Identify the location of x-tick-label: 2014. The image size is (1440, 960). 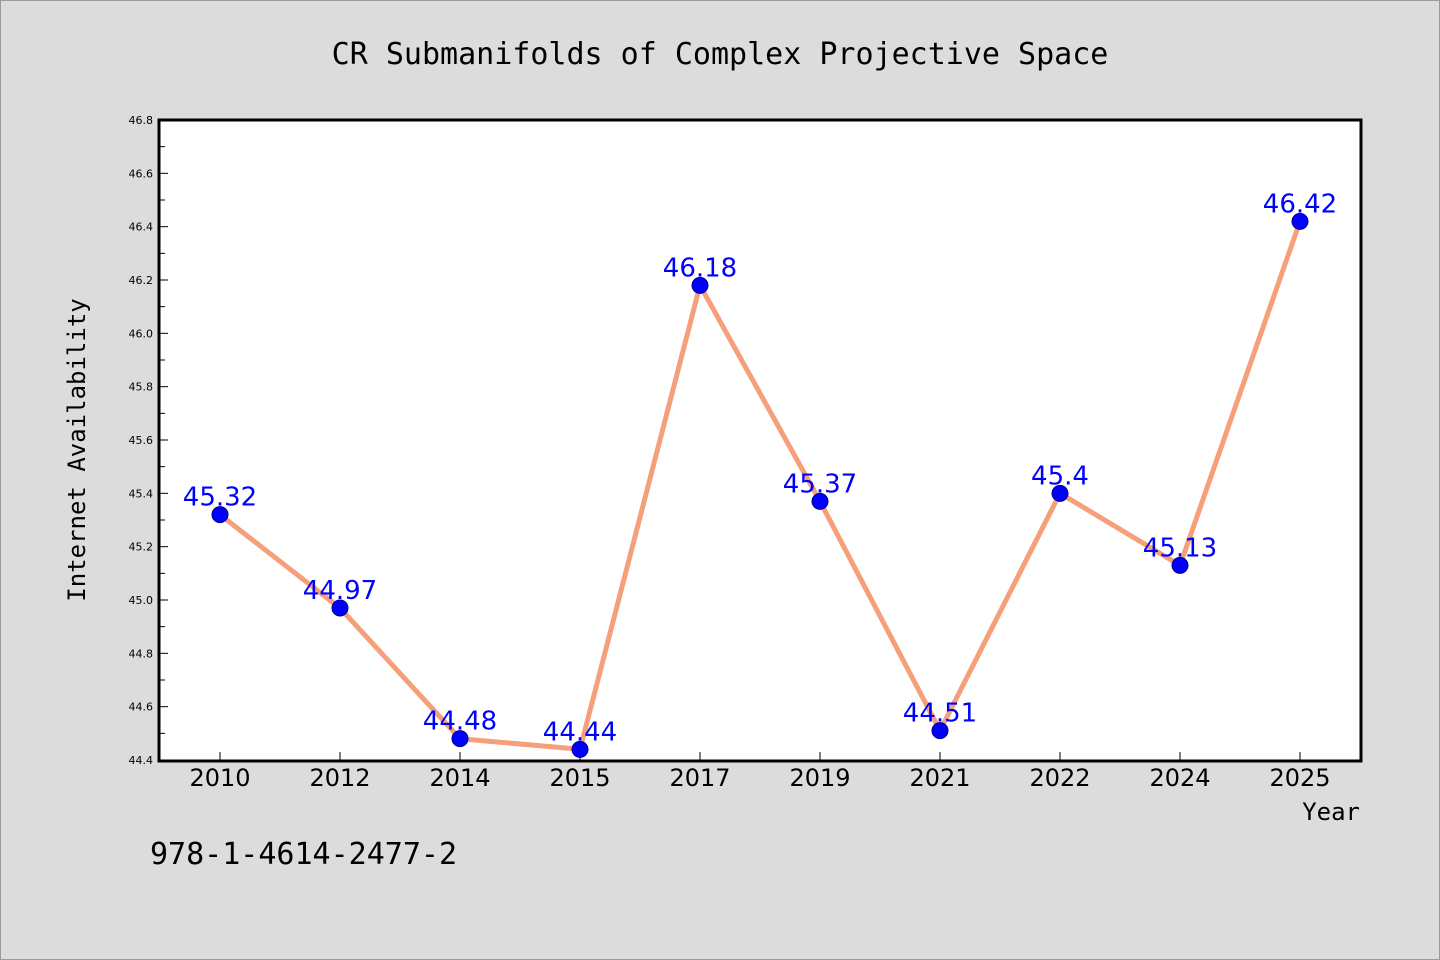
(459, 778).